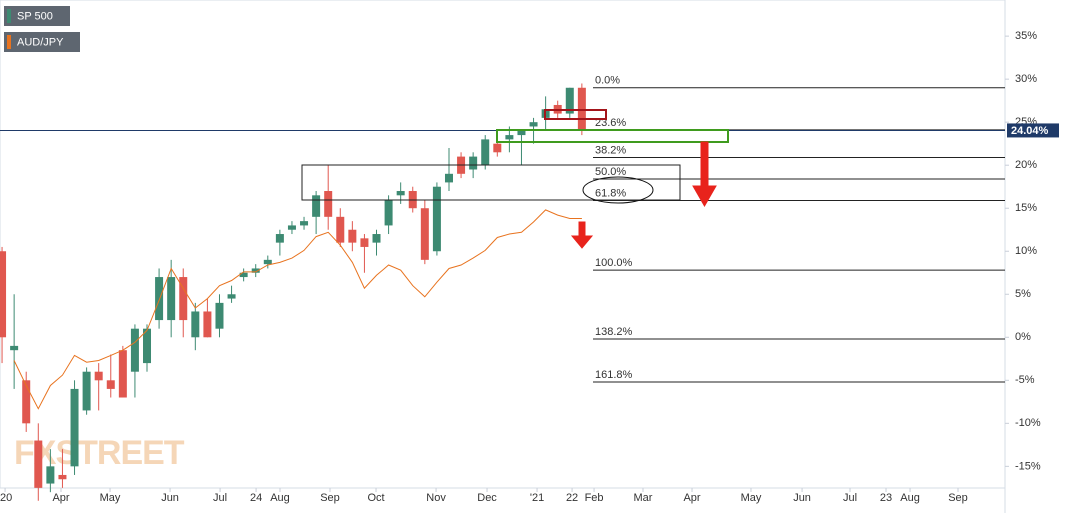 The image size is (1077, 513). I want to click on fib-label: 0.0%, so click(607, 81).